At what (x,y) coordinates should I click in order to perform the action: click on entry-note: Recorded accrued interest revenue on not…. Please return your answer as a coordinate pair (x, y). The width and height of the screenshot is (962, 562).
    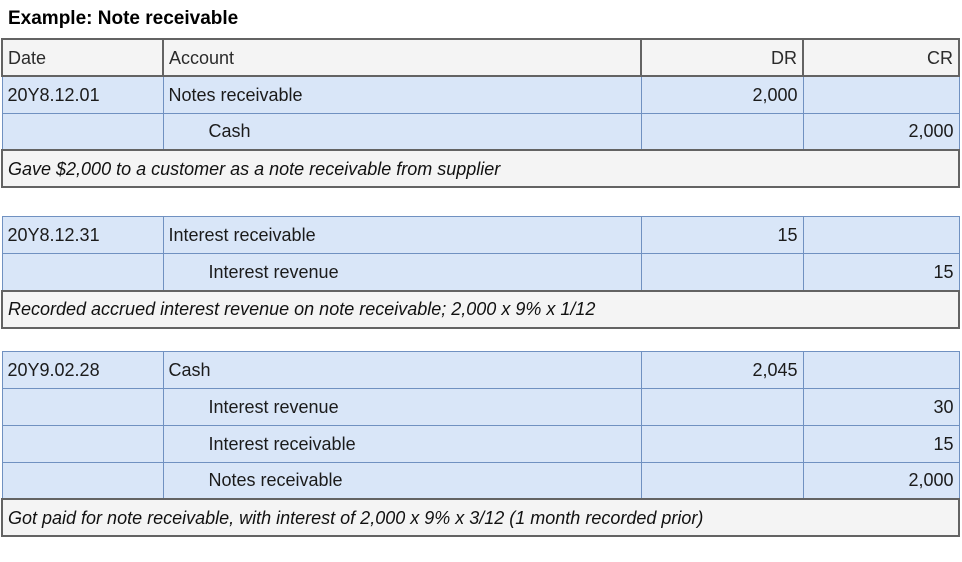
    Looking at the image, I should click on (480, 309).